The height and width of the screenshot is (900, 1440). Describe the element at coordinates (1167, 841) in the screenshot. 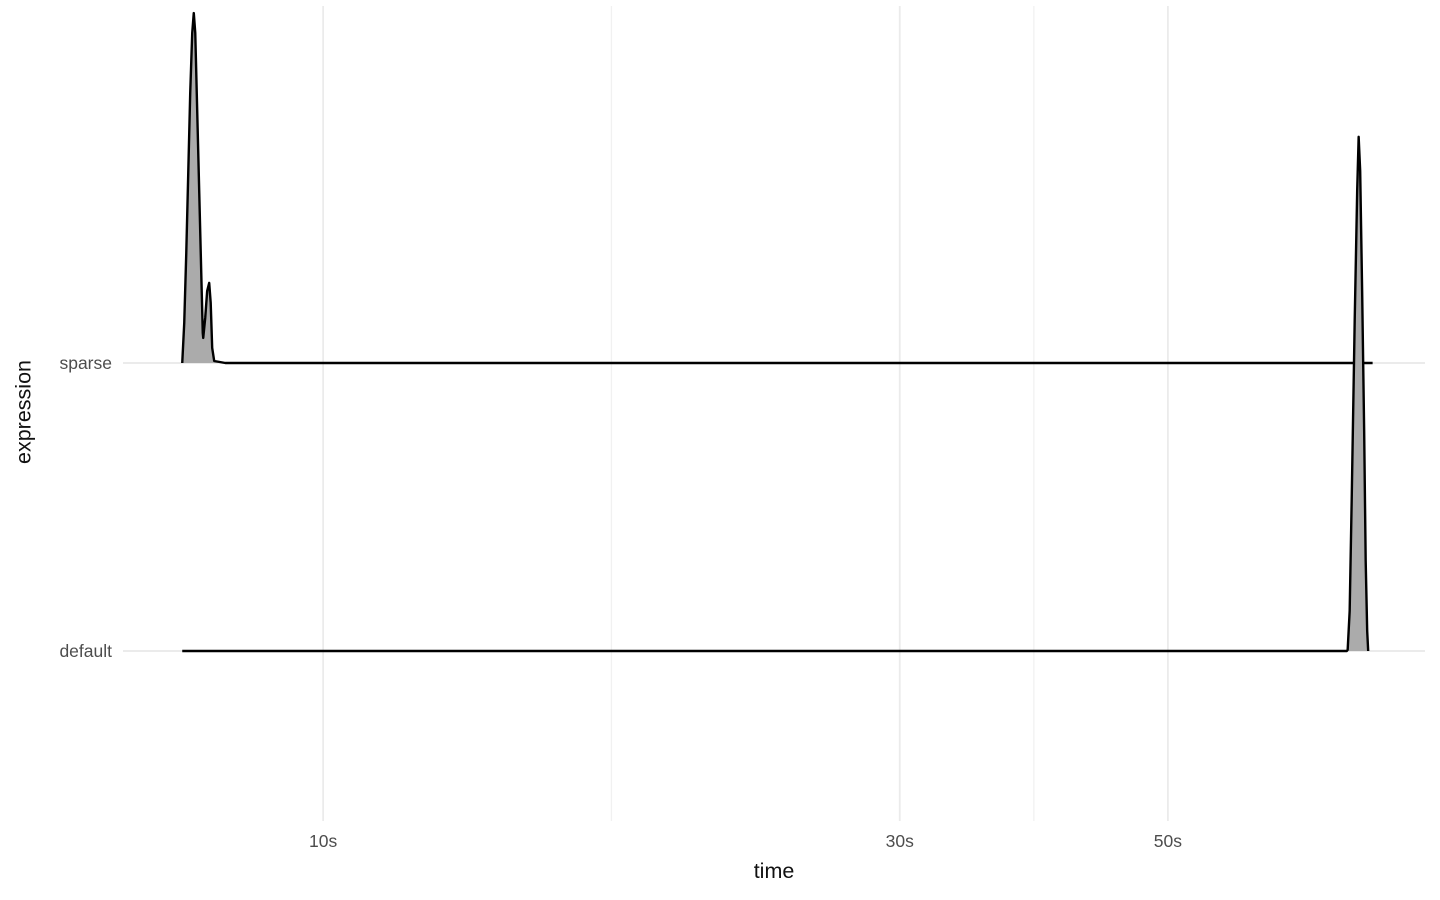

I see `x-tick-label-50s: 50s` at that location.